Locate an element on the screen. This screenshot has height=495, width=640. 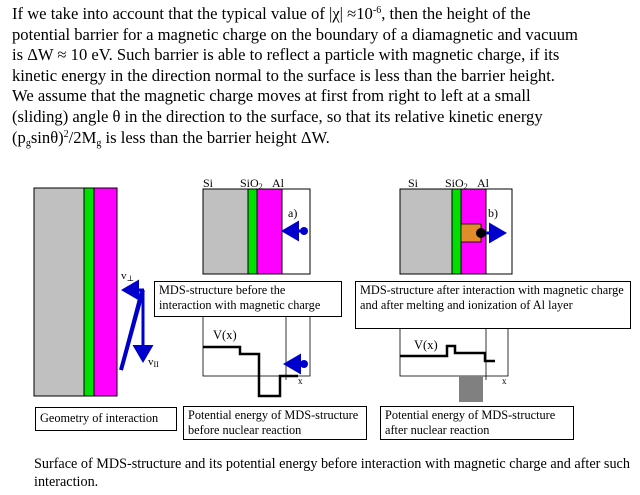
magnetic-charge-middle is located at coordinates (304, 231).